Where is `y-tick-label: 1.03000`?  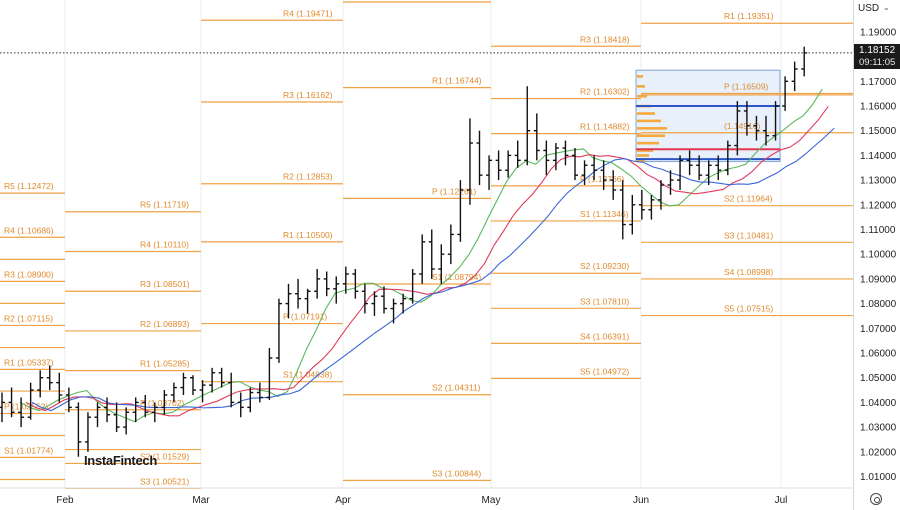
y-tick-label: 1.03000 is located at coordinates (878, 428).